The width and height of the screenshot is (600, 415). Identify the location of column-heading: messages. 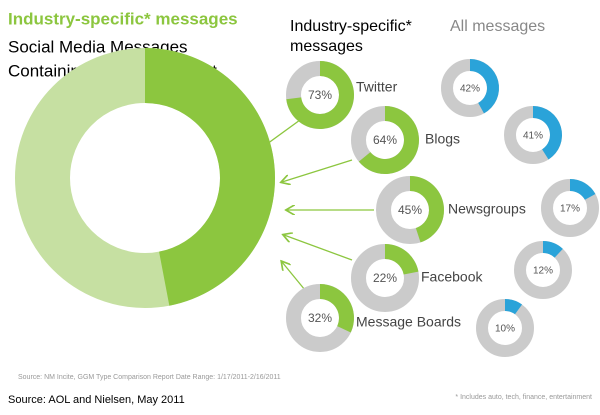
(326, 46).